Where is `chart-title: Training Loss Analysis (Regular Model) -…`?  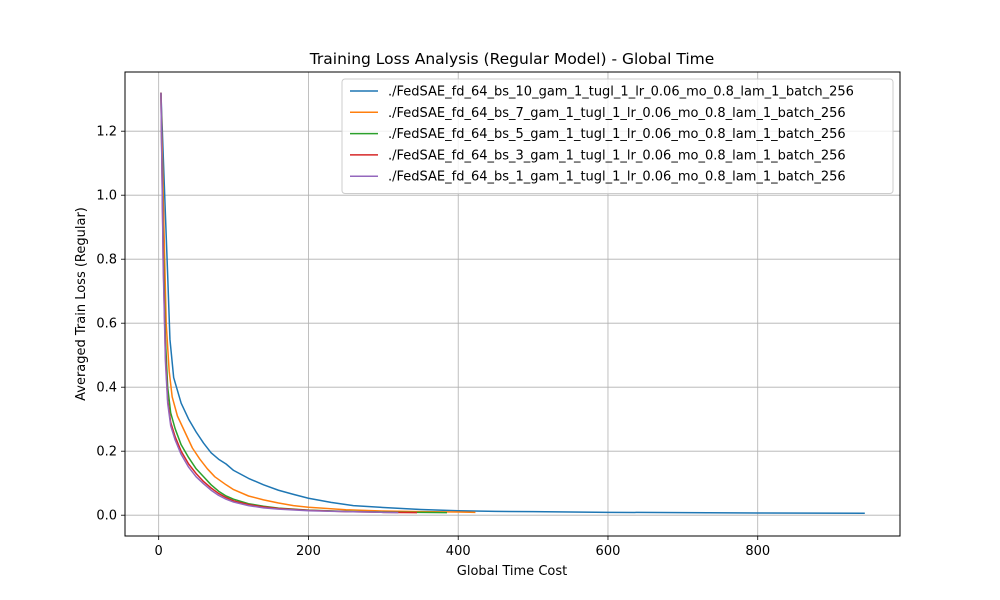
chart-title: Training Loss Analysis (Regular Model) -… is located at coordinates (512, 59).